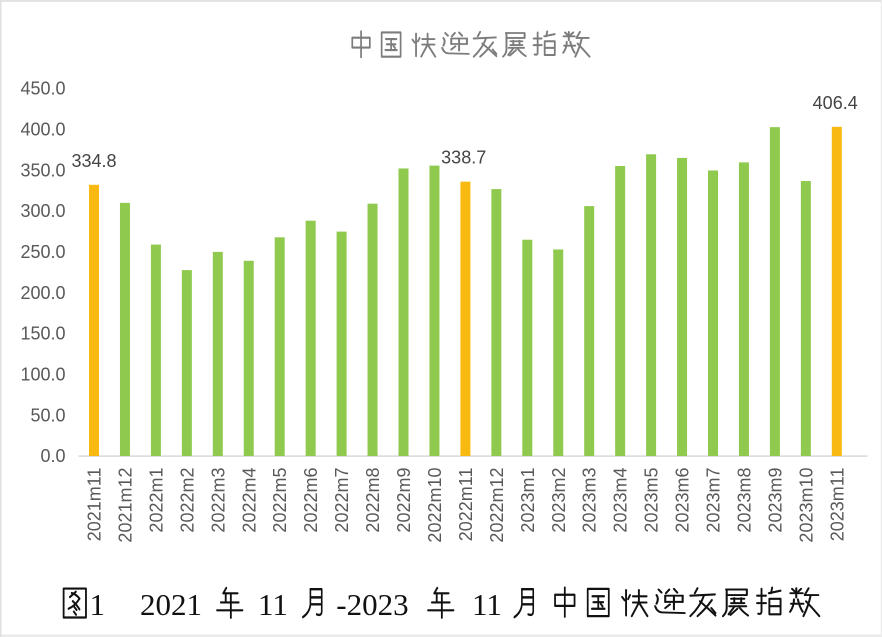 The height and width of the screenshot is (637, 882). What do you see at coordinates (342, 500) in the screenshot?
I see `svg-text: 2022m7` at bounding box center [342, 500].